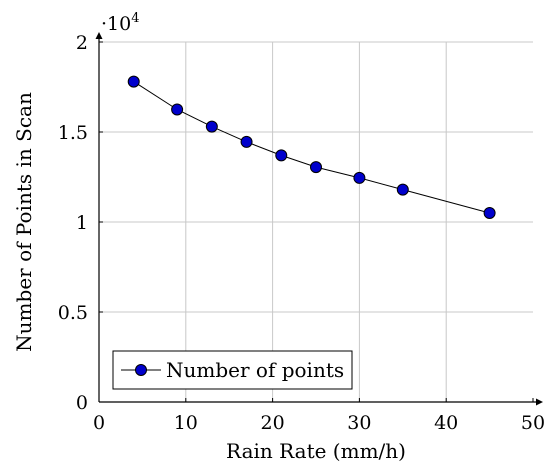 The width and height of the screenshot is (550, 470). What do you see at coordinates (99, 423) in the screenshot?
I see `x-tick-label: 0` at bounding box center [99, 423].